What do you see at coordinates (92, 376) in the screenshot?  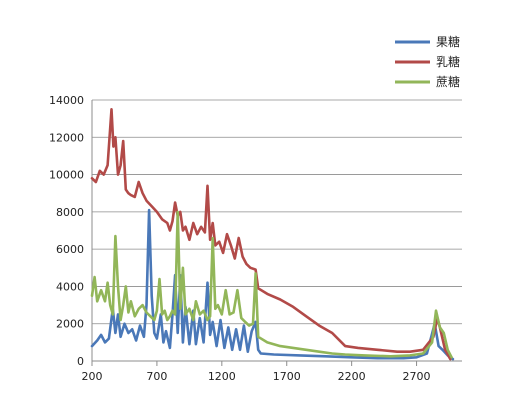 I see `x-tick-label: 200` at bounding box center [92, 376].